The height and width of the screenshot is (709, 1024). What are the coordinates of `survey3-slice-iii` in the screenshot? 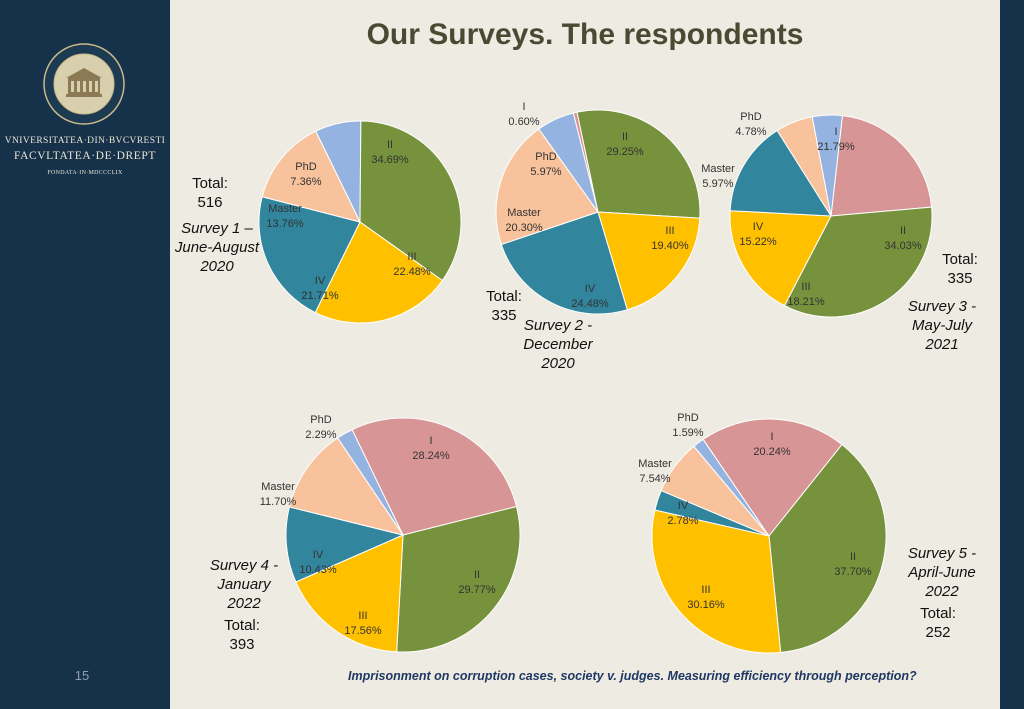 It's located at (780, 258).